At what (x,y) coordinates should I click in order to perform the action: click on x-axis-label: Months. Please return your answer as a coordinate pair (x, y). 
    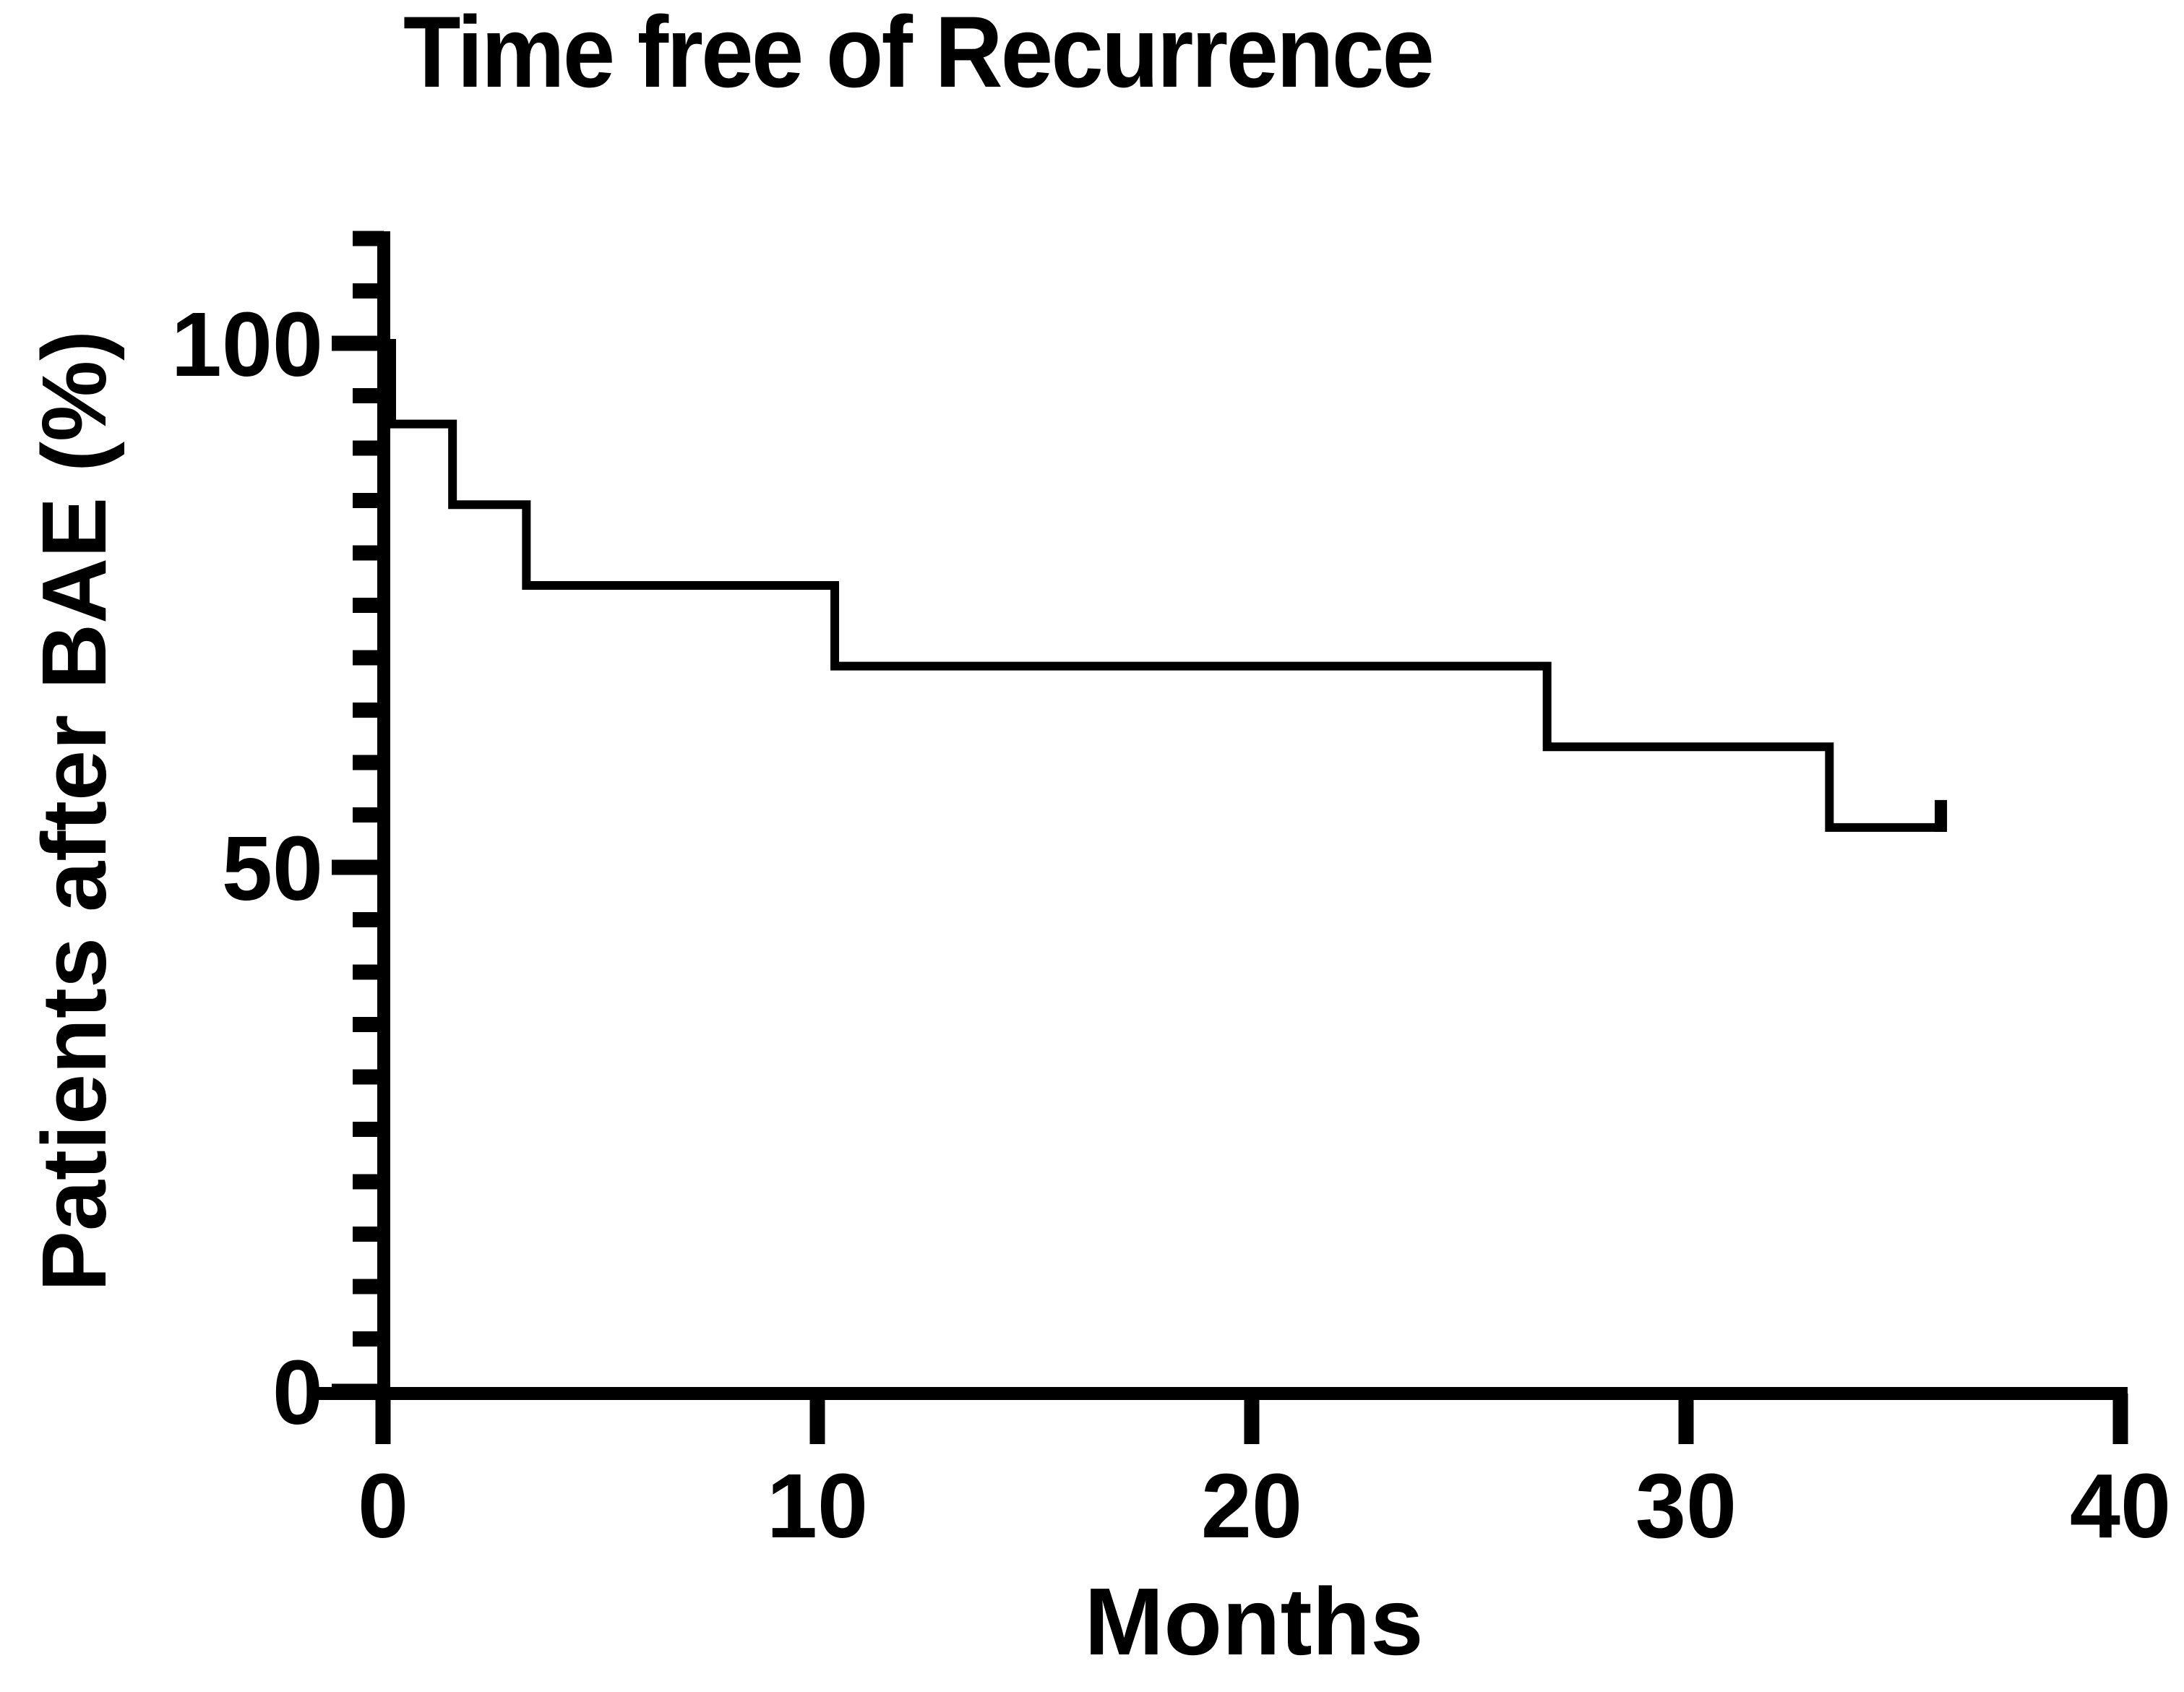
    Looking at the image, I should click on (1254, 1622).